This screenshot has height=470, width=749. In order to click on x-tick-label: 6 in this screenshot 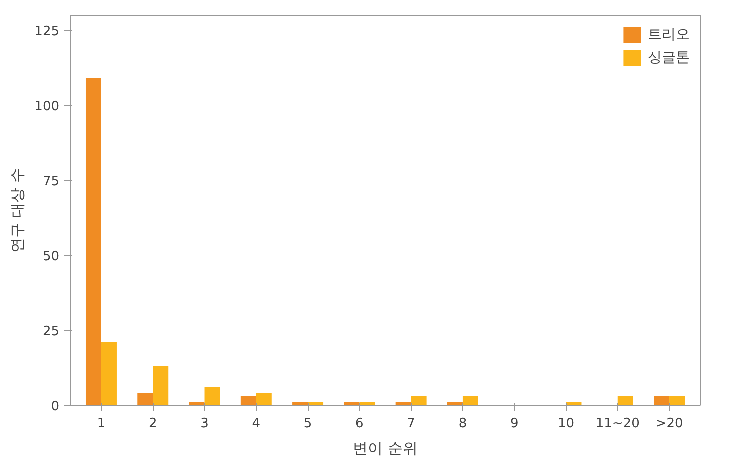, I will do `click(360, 424)`.